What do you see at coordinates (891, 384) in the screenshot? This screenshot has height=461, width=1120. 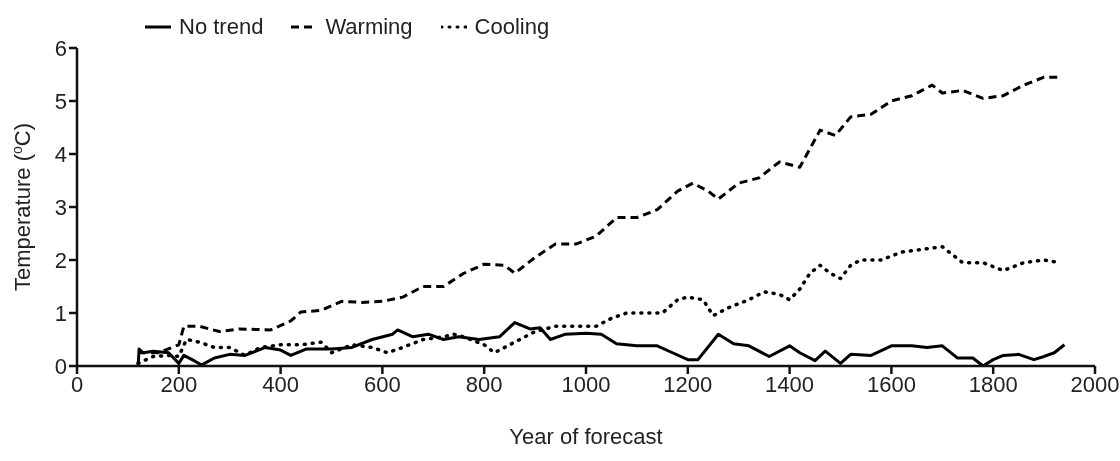 I see `x-tick-label: 1600` at bounding box center [891, 384].